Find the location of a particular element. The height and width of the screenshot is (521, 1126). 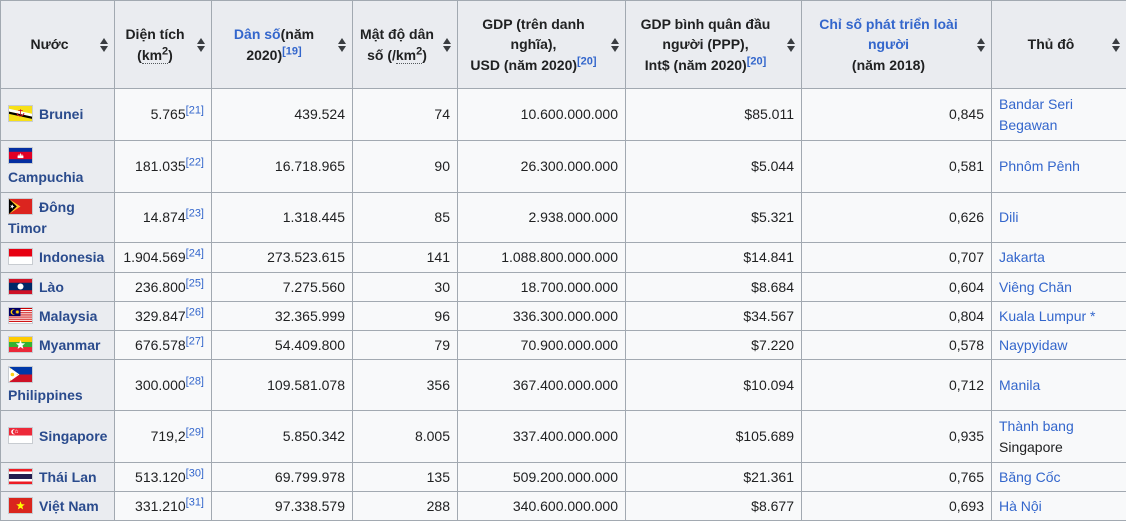

capital-cell: Phnôm Pênh is located at coordinates (1059, 167).